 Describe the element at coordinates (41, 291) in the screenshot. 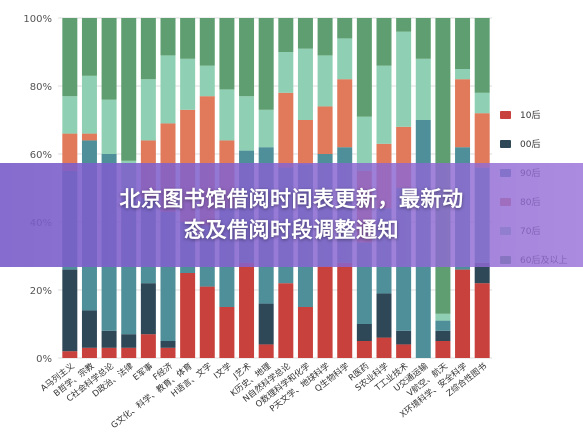

I see `y-tick-label: 20%` at that location.